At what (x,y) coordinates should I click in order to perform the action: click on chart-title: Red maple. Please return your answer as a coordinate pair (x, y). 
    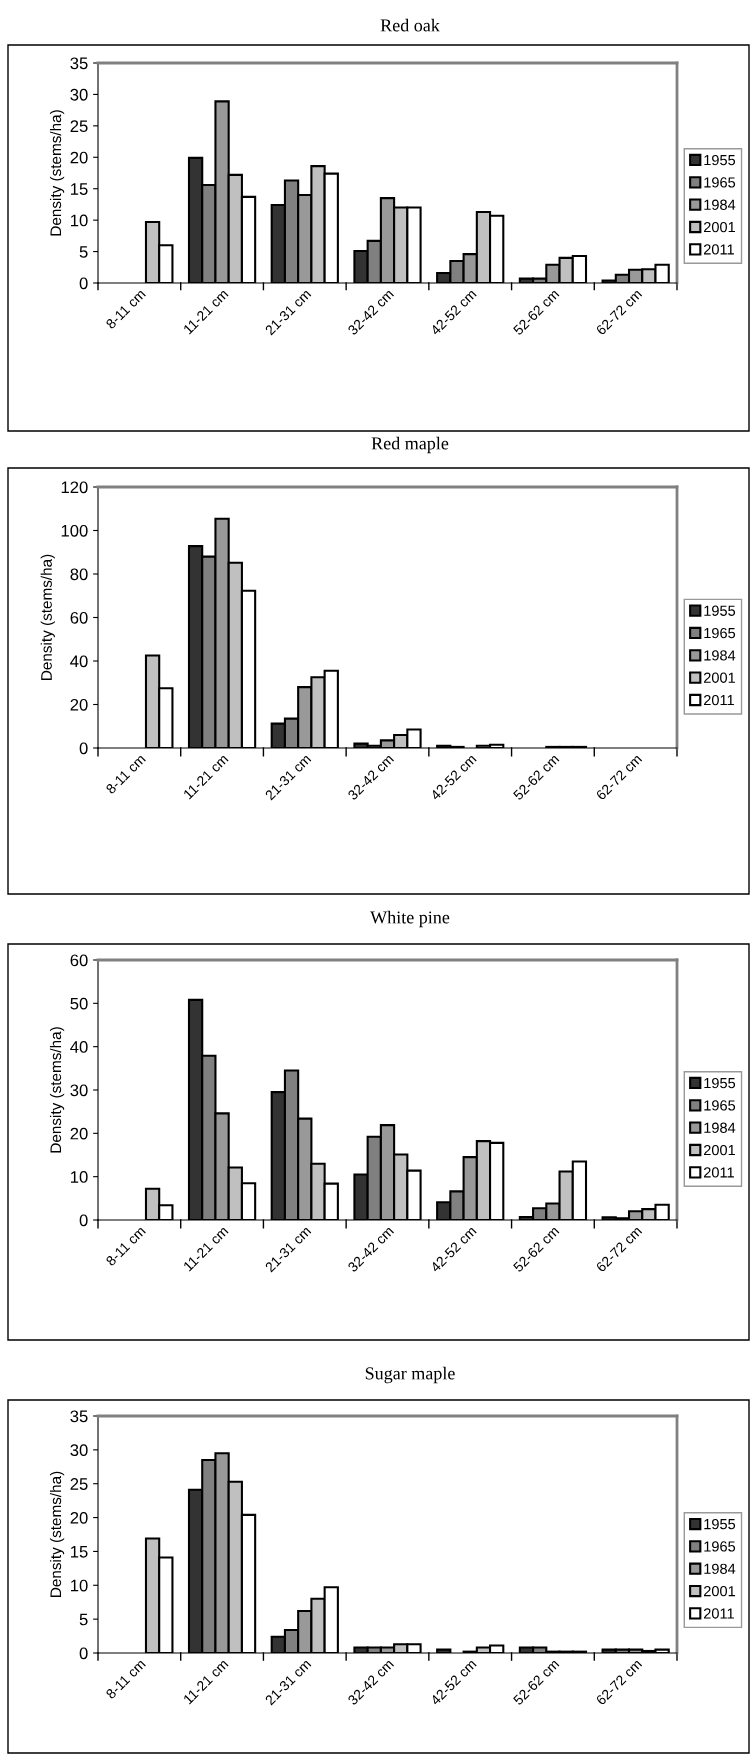
    Looking at the image, I should click on (410, 445).